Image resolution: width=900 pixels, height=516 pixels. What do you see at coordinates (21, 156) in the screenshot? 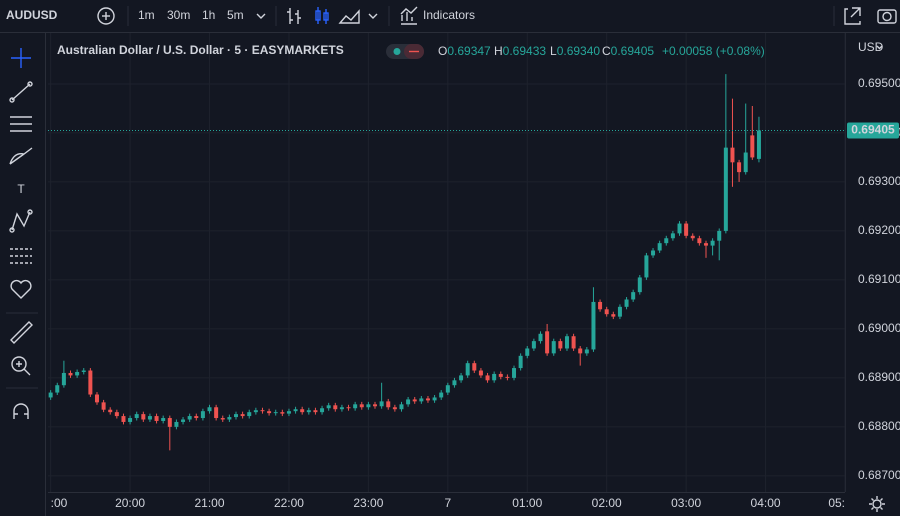
I see `brush-tool` at bounding box center [21, 156].